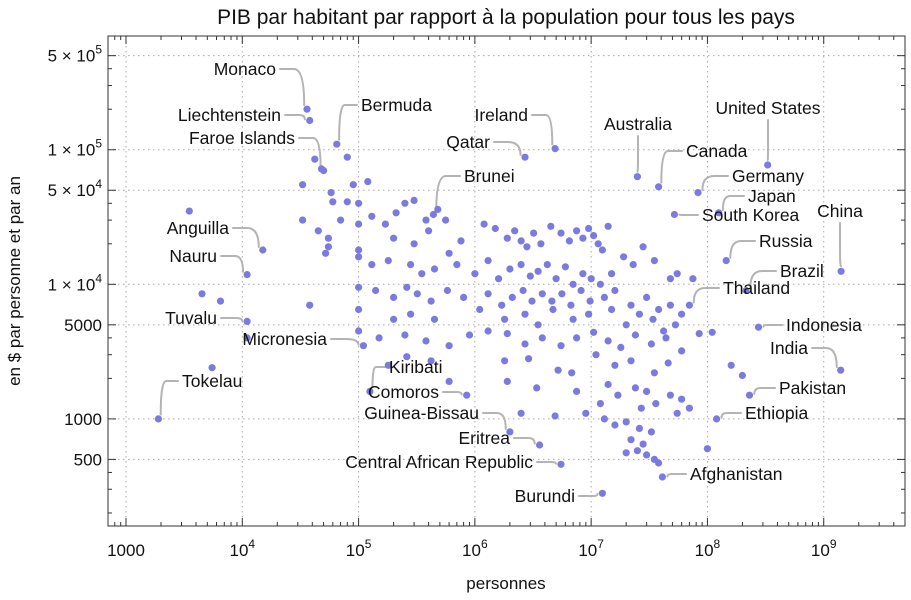 The width and height of the screenshot is (911, 600). Describe the element at coordinates (824, 325) in the screenshot. I see `point-label: Indonesia` at that location.